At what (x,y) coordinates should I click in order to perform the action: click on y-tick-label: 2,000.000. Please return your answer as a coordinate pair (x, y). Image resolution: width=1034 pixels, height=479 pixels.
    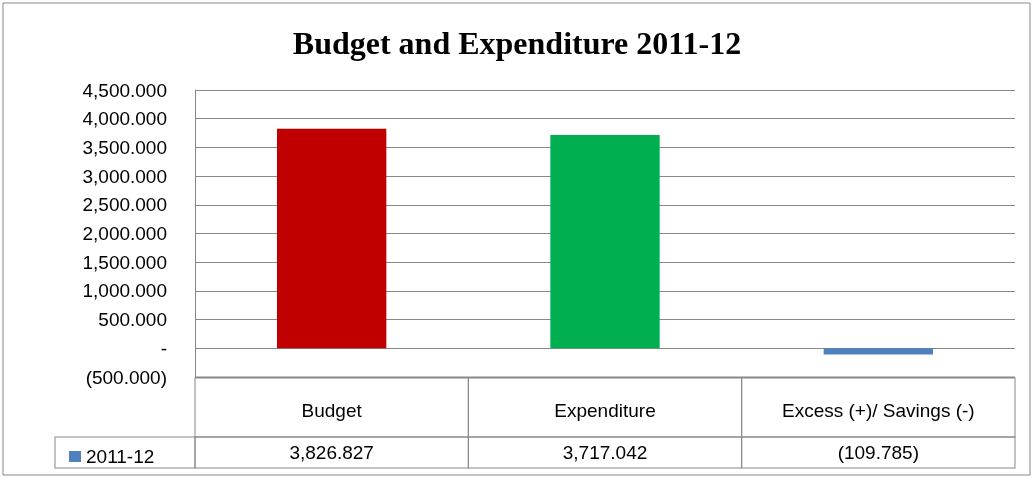
    Looking at the image, I should click on (124, 233).